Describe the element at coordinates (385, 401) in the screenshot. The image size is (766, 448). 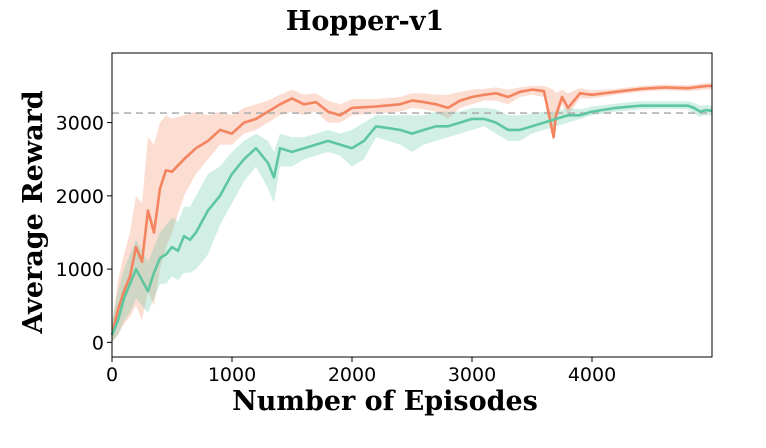
I see `x-axis-label: Number of Episodes` at that location.